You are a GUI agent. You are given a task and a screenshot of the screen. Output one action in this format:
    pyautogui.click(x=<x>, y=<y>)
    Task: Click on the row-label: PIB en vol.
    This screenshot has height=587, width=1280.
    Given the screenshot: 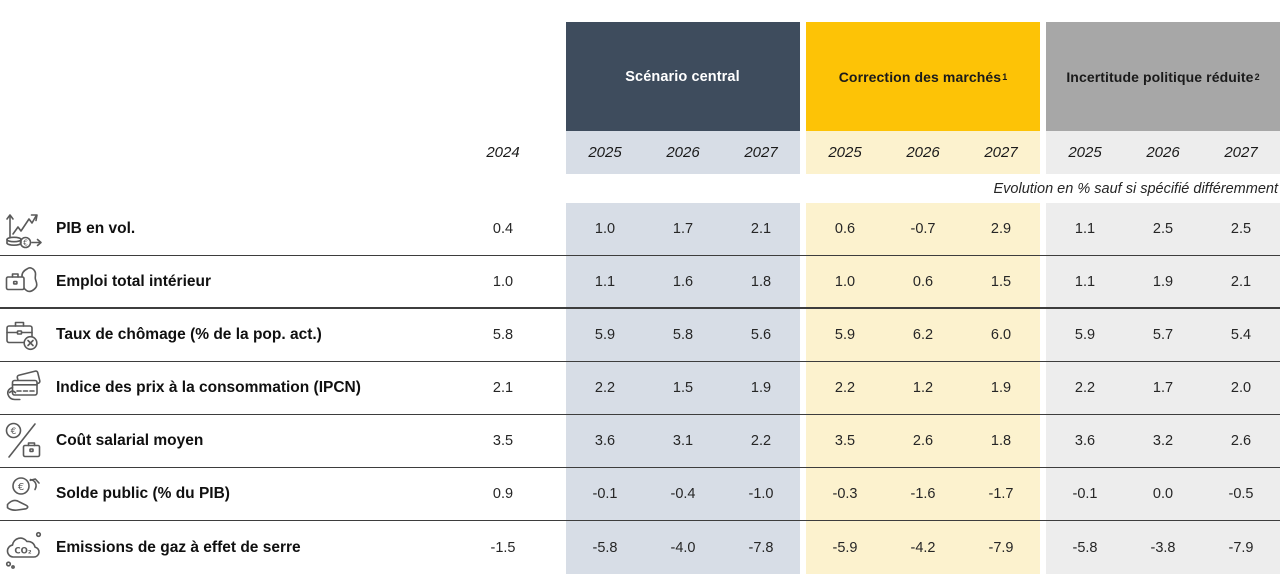 What is the action you would take?
    pyautogui.click(x=96, y=228)
    